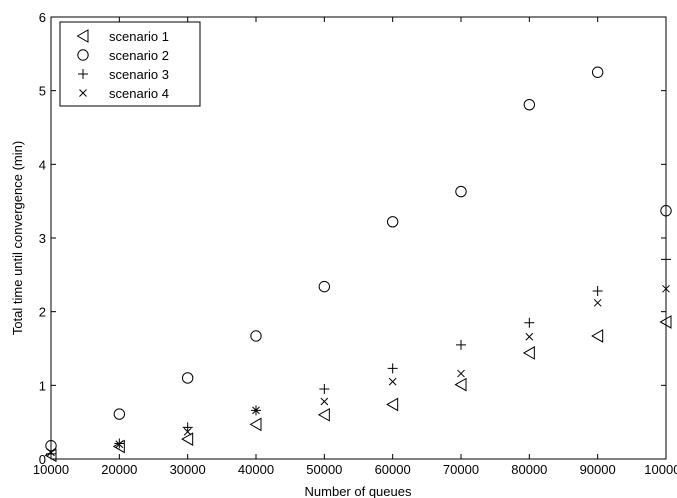 Image resolution: width=677 pixels, height=498 pixels. I want to click on legend-label: scenario 1, so click(139, 36).